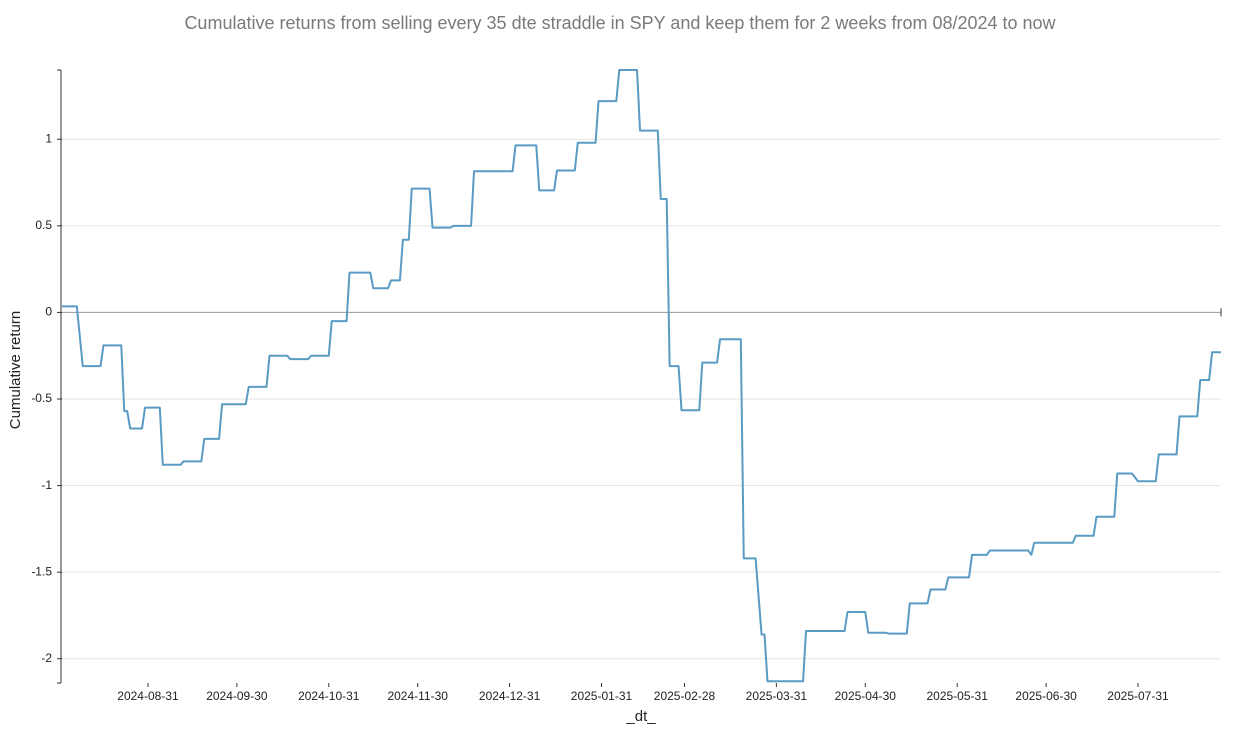 Image resolution: width=1241 pixels, height=742 pixels. I want to click on y-tick-label: 0, so click(48, 312).